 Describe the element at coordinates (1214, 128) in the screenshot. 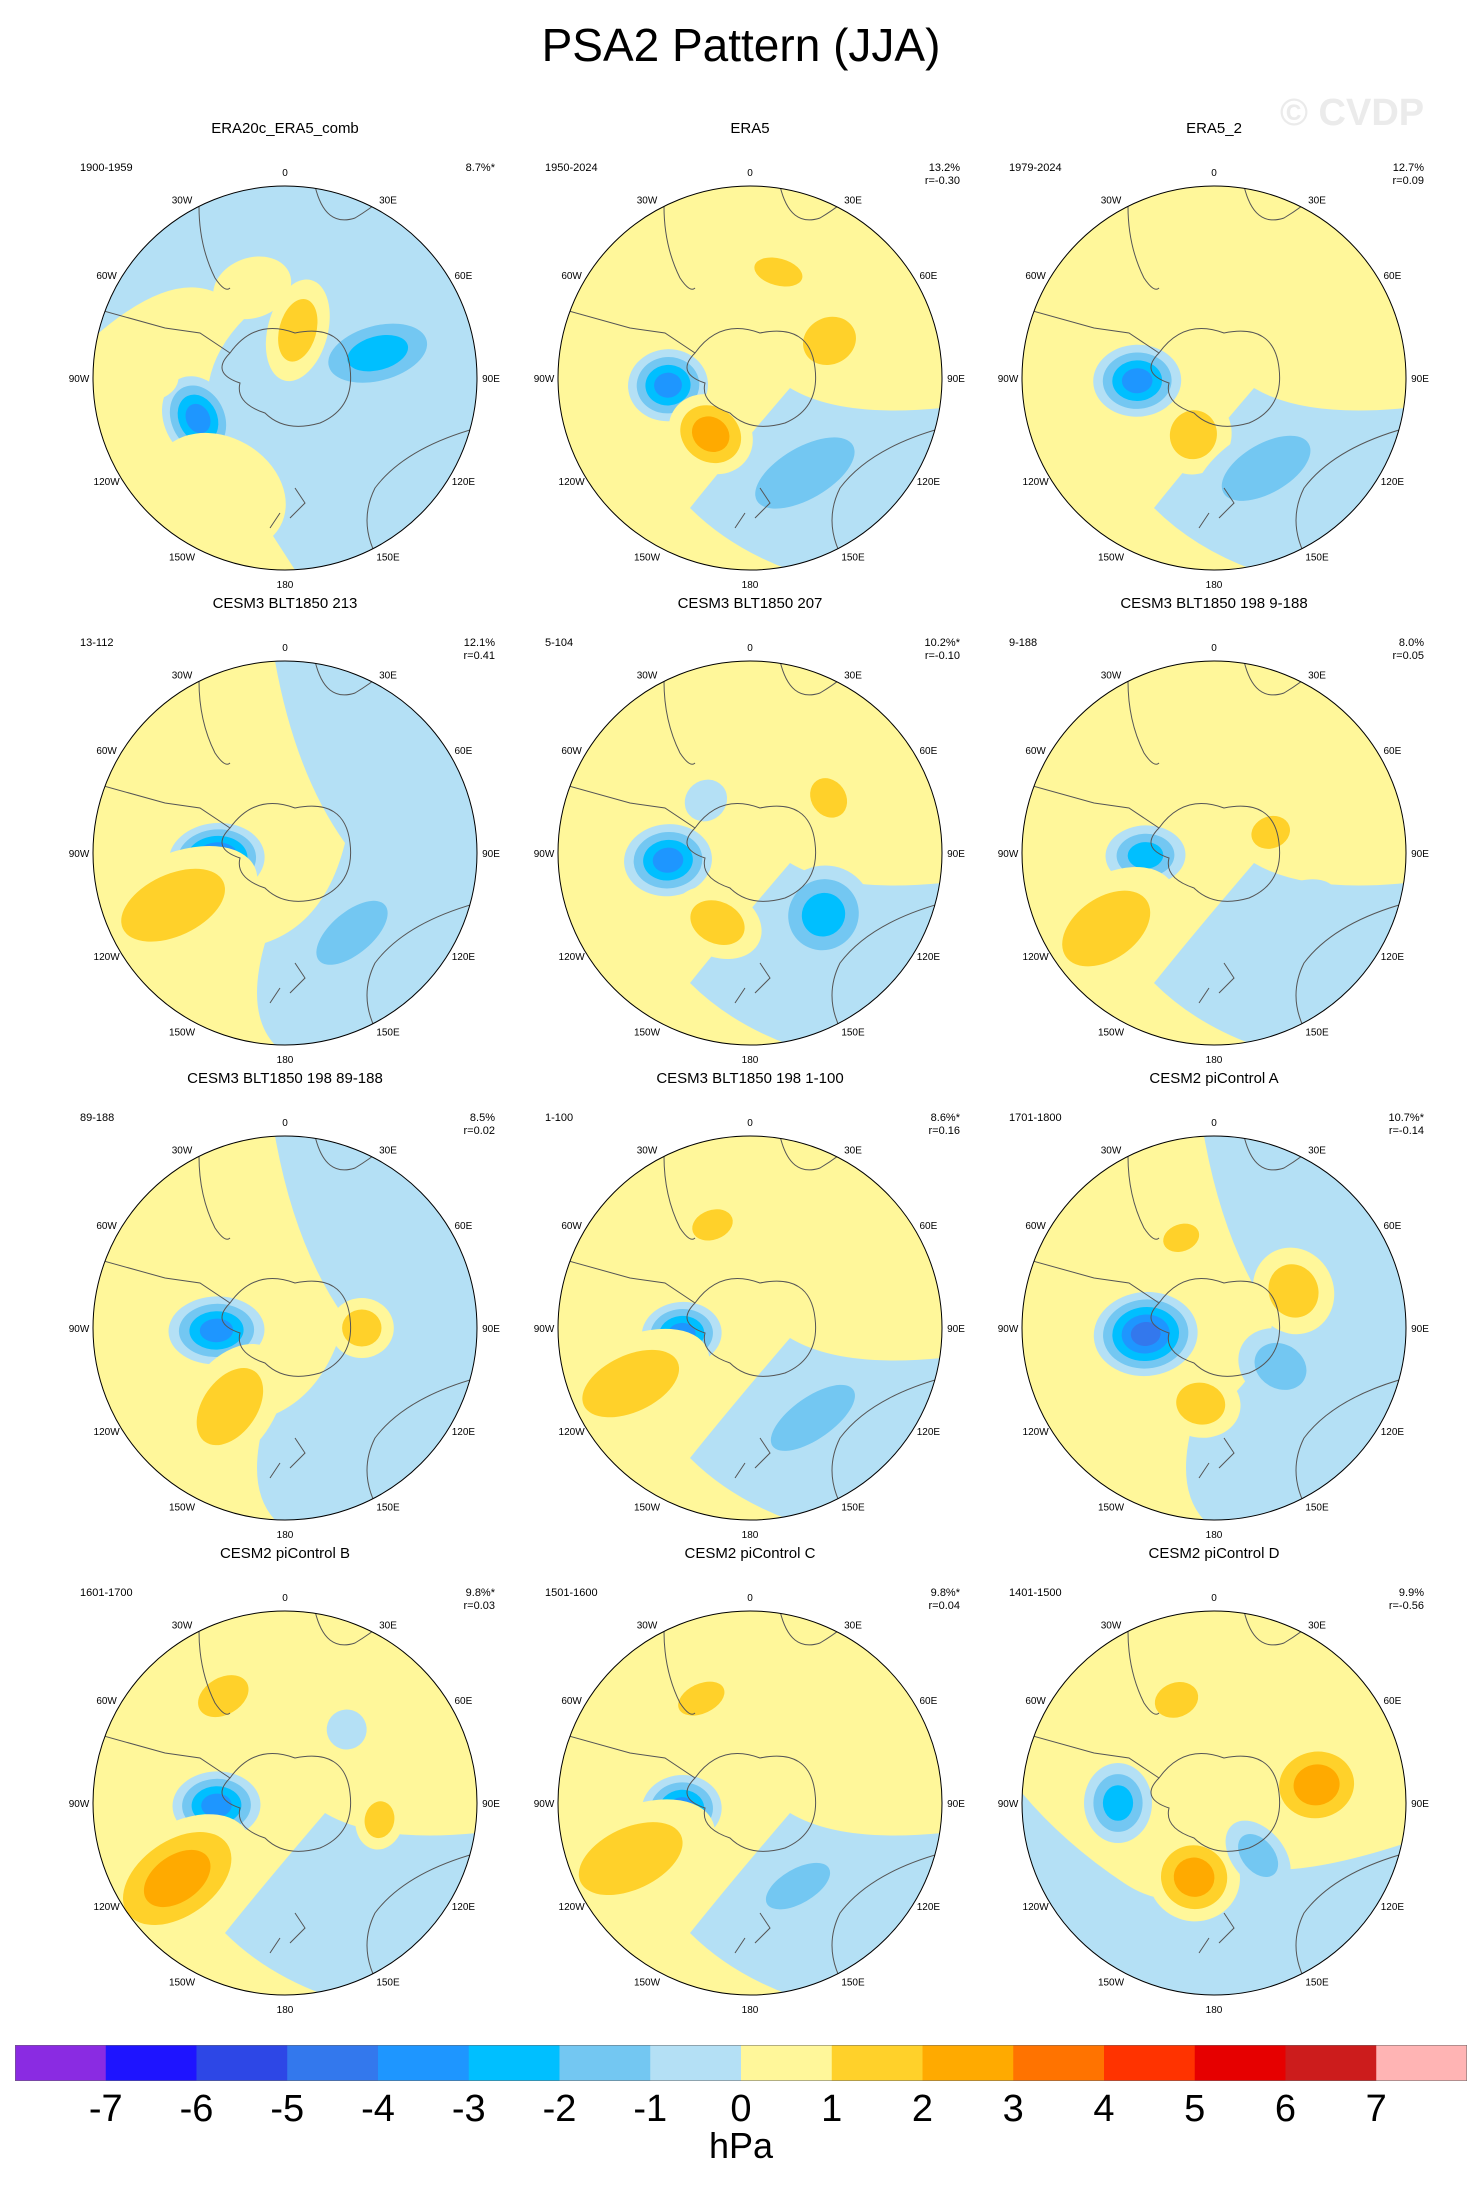

I see `panel-title: ERA5_2` at that location.